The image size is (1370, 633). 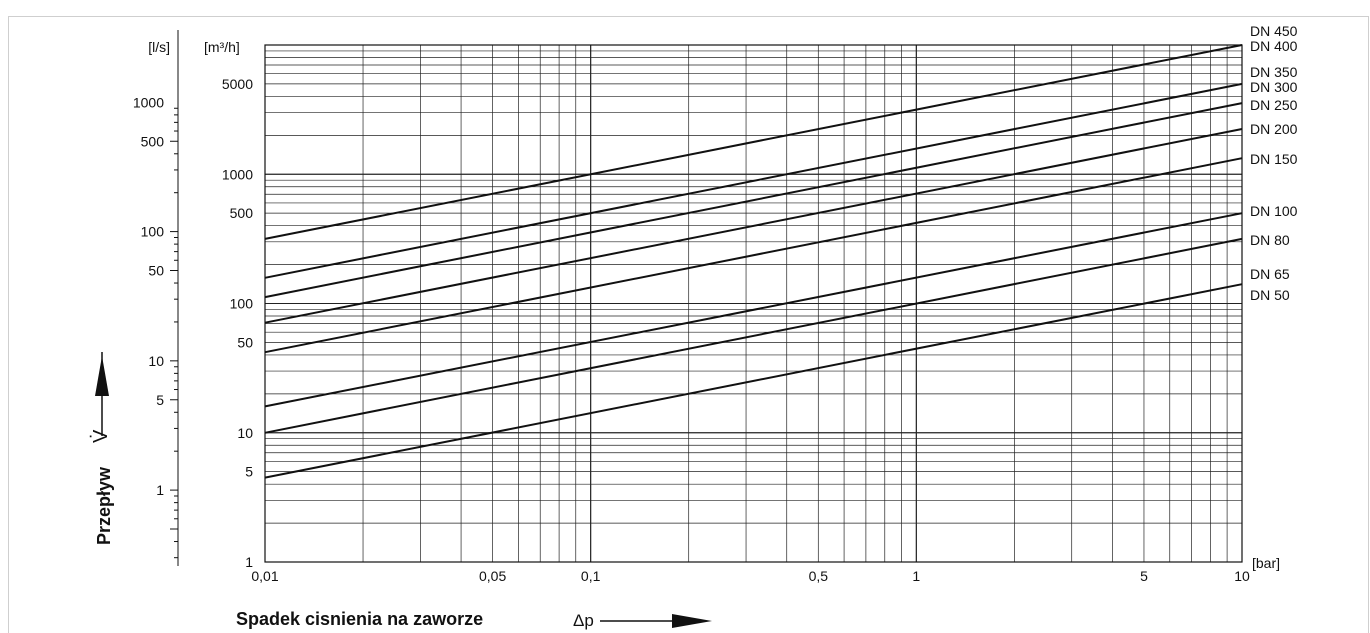 I want to click on x-unit: [bar], so click(x=1266, y=563).